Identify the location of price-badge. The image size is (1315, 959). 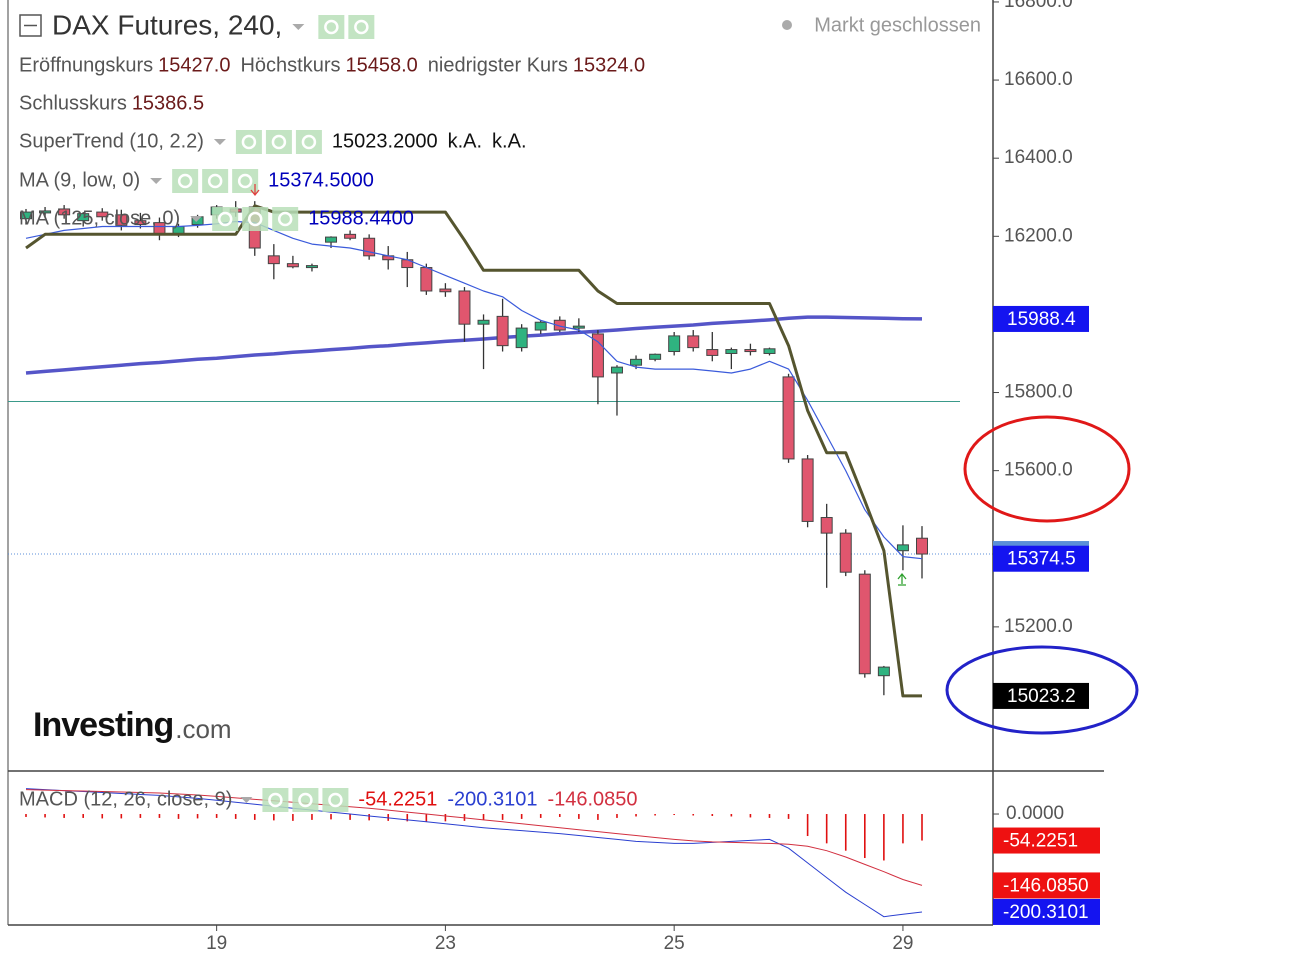
(1041, 318).